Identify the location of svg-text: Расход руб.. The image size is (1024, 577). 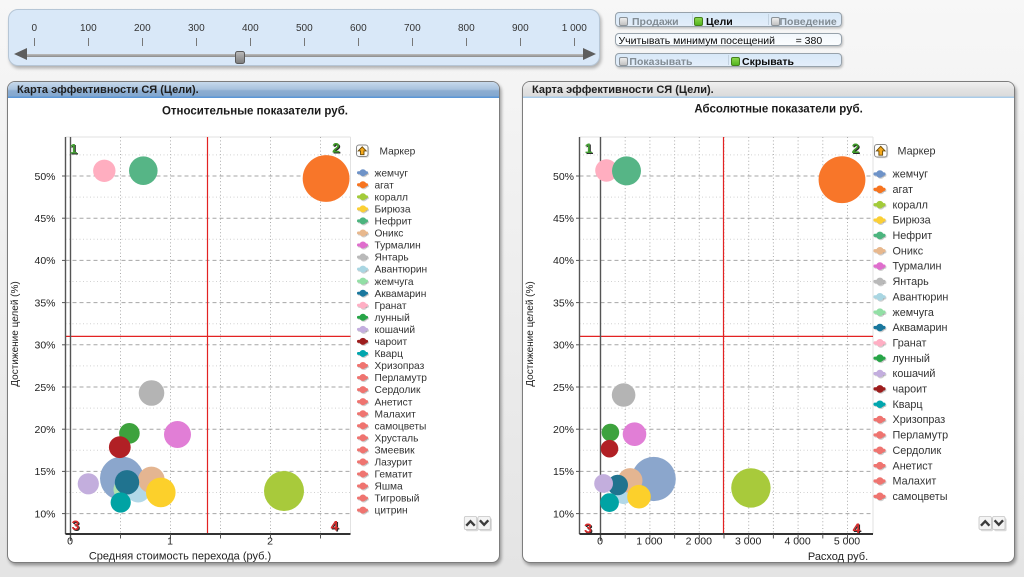
(838, 557).